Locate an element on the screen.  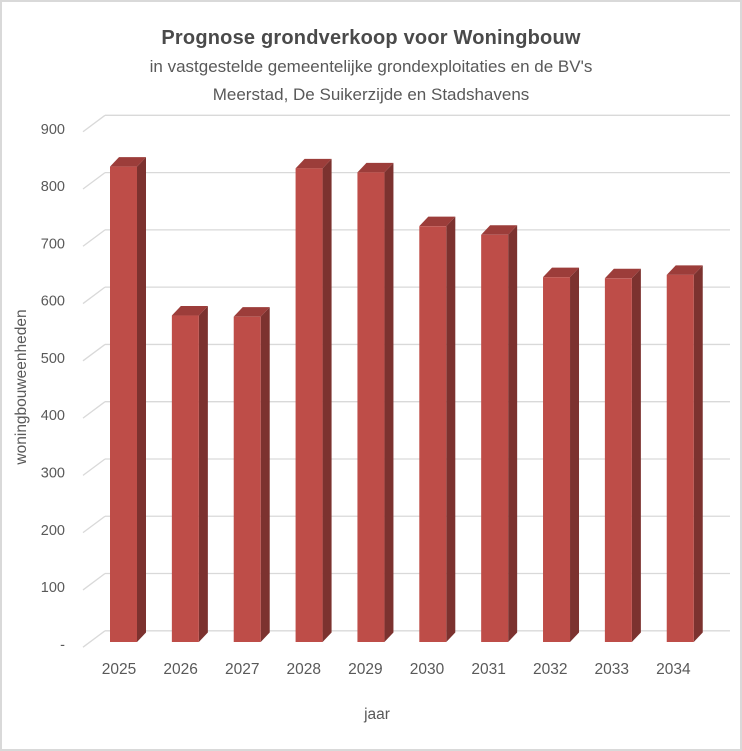
x-tick-label: 2028 is located at coordinates (304, 669).